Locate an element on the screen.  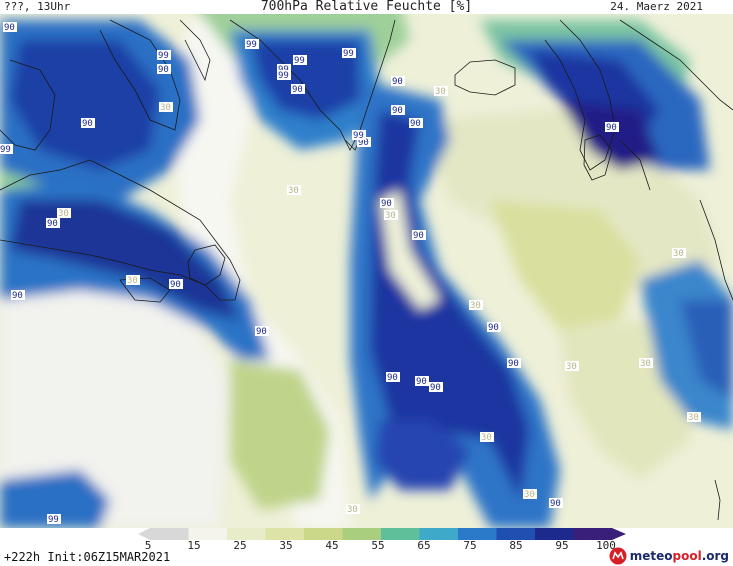
colorbar-tick-label: 65 is located at coordinates (424, 545).